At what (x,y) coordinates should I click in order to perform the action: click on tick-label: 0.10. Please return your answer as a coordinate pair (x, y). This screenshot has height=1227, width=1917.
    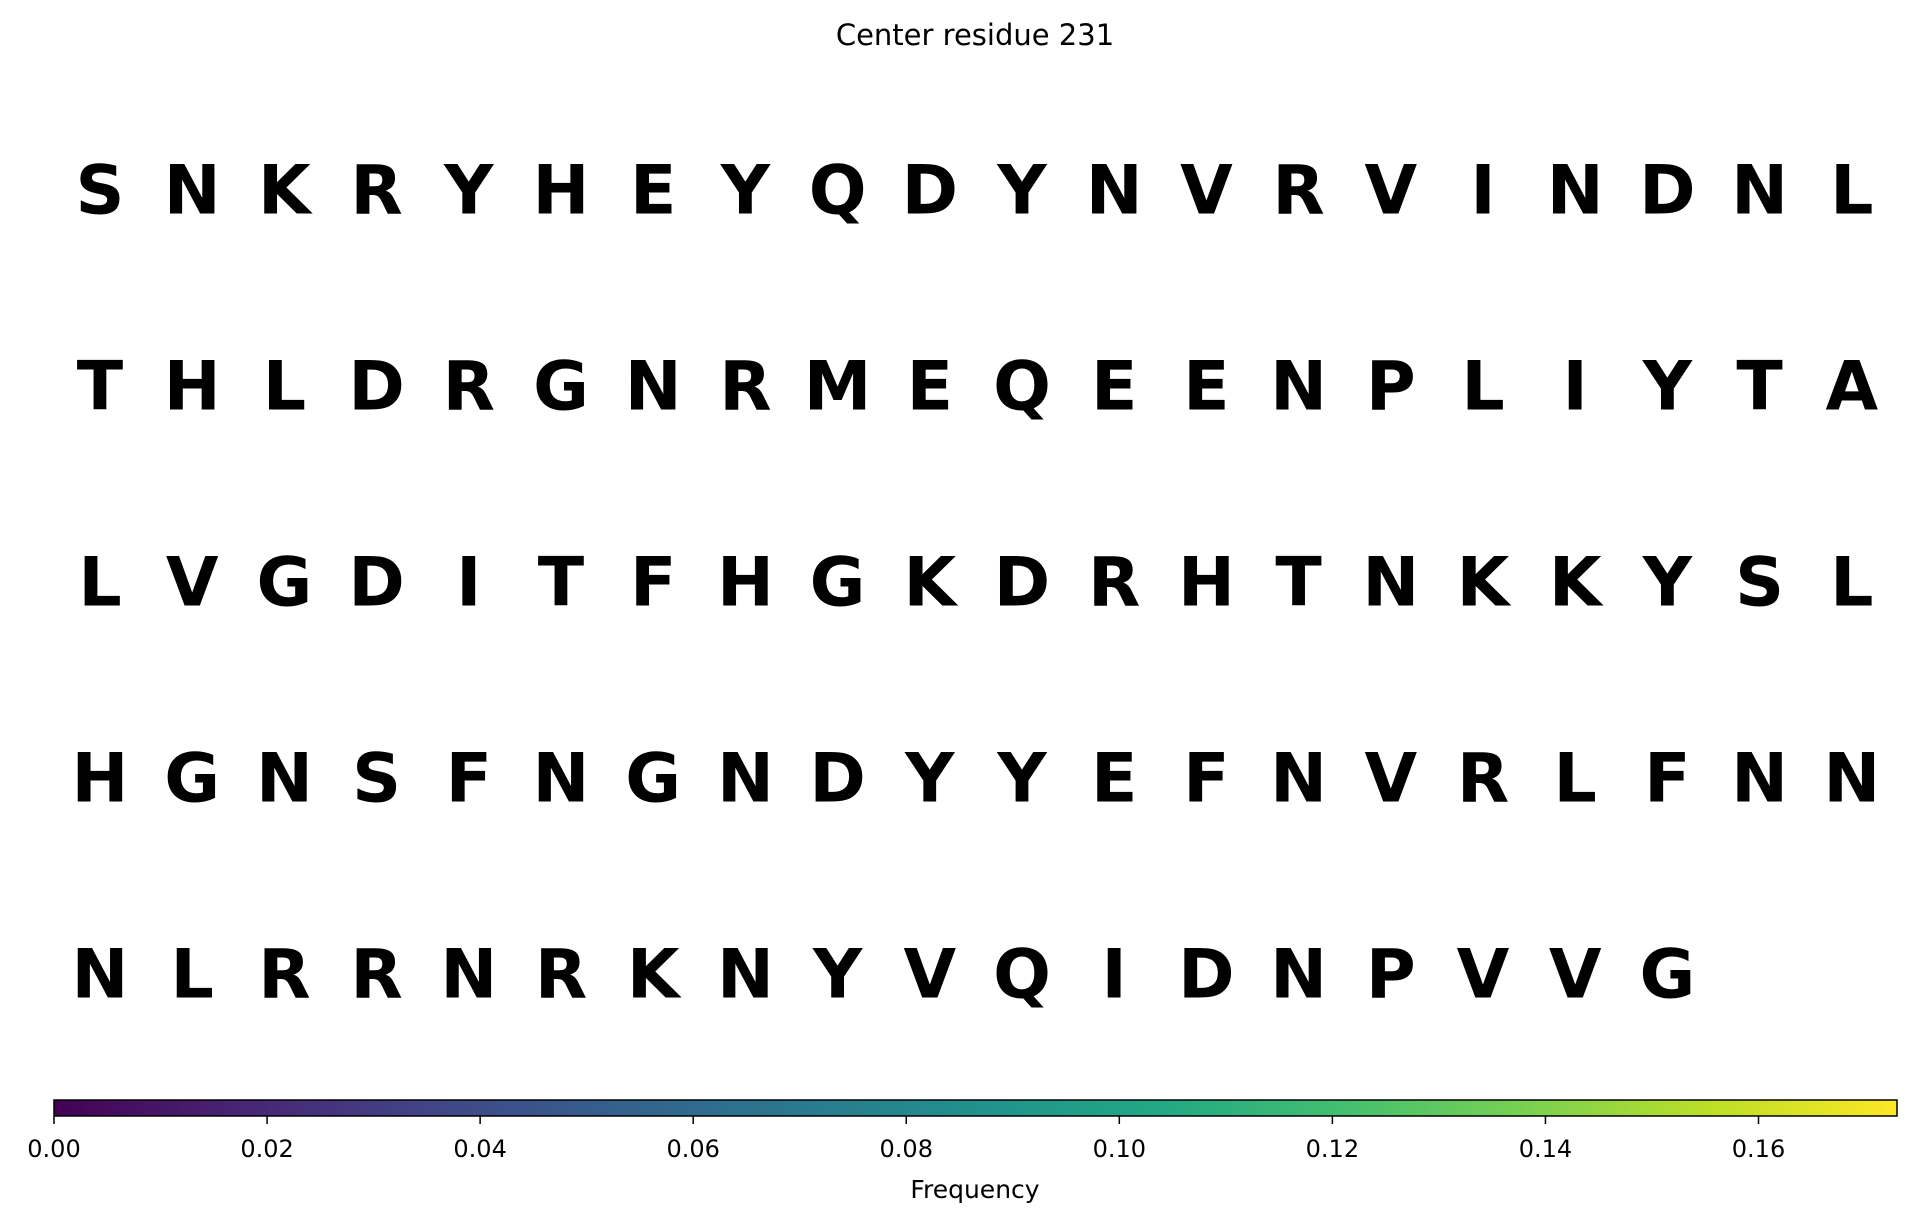
    Looking at the image, I should click on (1119, 1149).